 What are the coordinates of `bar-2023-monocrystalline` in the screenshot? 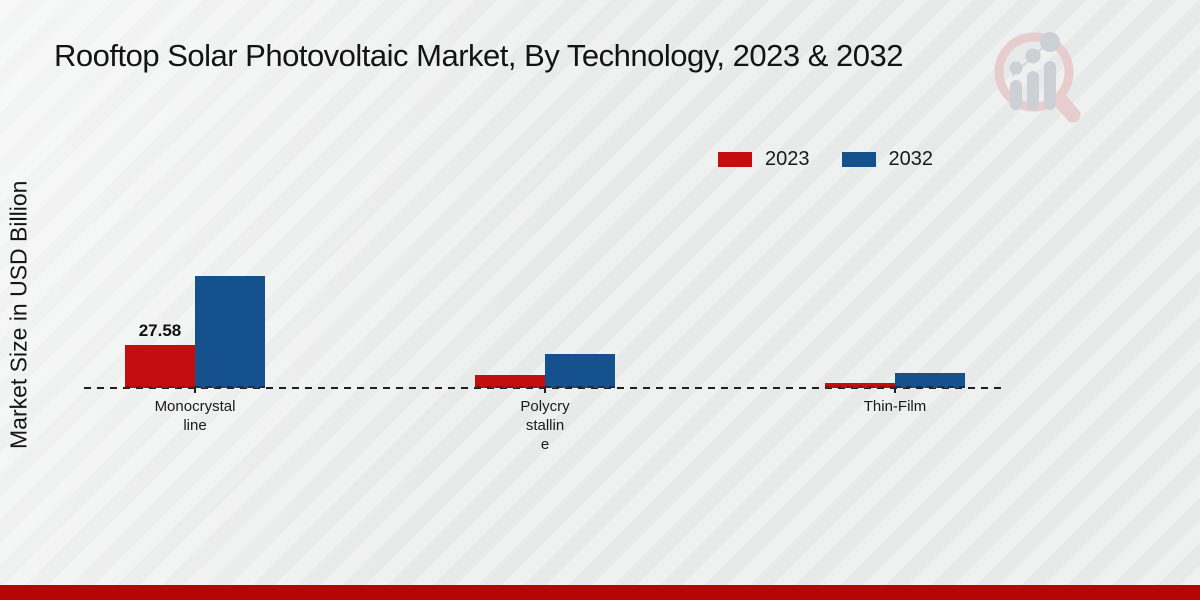 It's located at (160, 366).